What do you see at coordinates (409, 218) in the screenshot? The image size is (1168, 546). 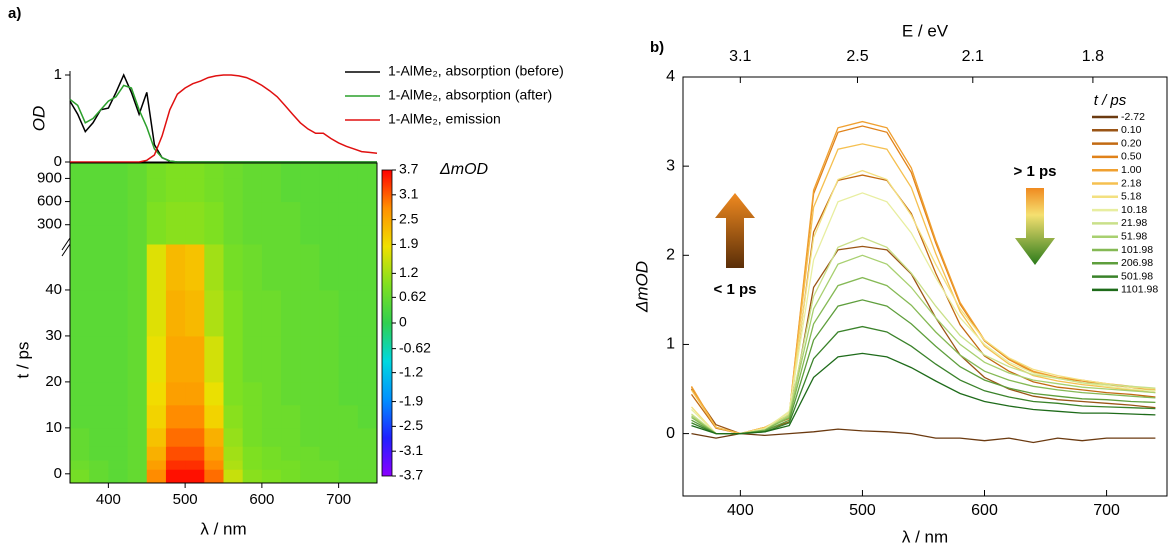 I see `colorbar-tick-label: 2.5` at bounding box center [409, 218].